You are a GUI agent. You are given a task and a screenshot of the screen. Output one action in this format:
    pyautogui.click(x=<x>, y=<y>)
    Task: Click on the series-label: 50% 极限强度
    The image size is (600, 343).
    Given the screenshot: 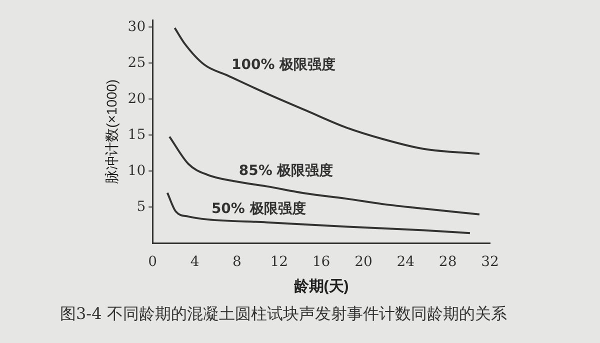 What is the action you would take?
    pyautogui.click(x=258, y=209)
    